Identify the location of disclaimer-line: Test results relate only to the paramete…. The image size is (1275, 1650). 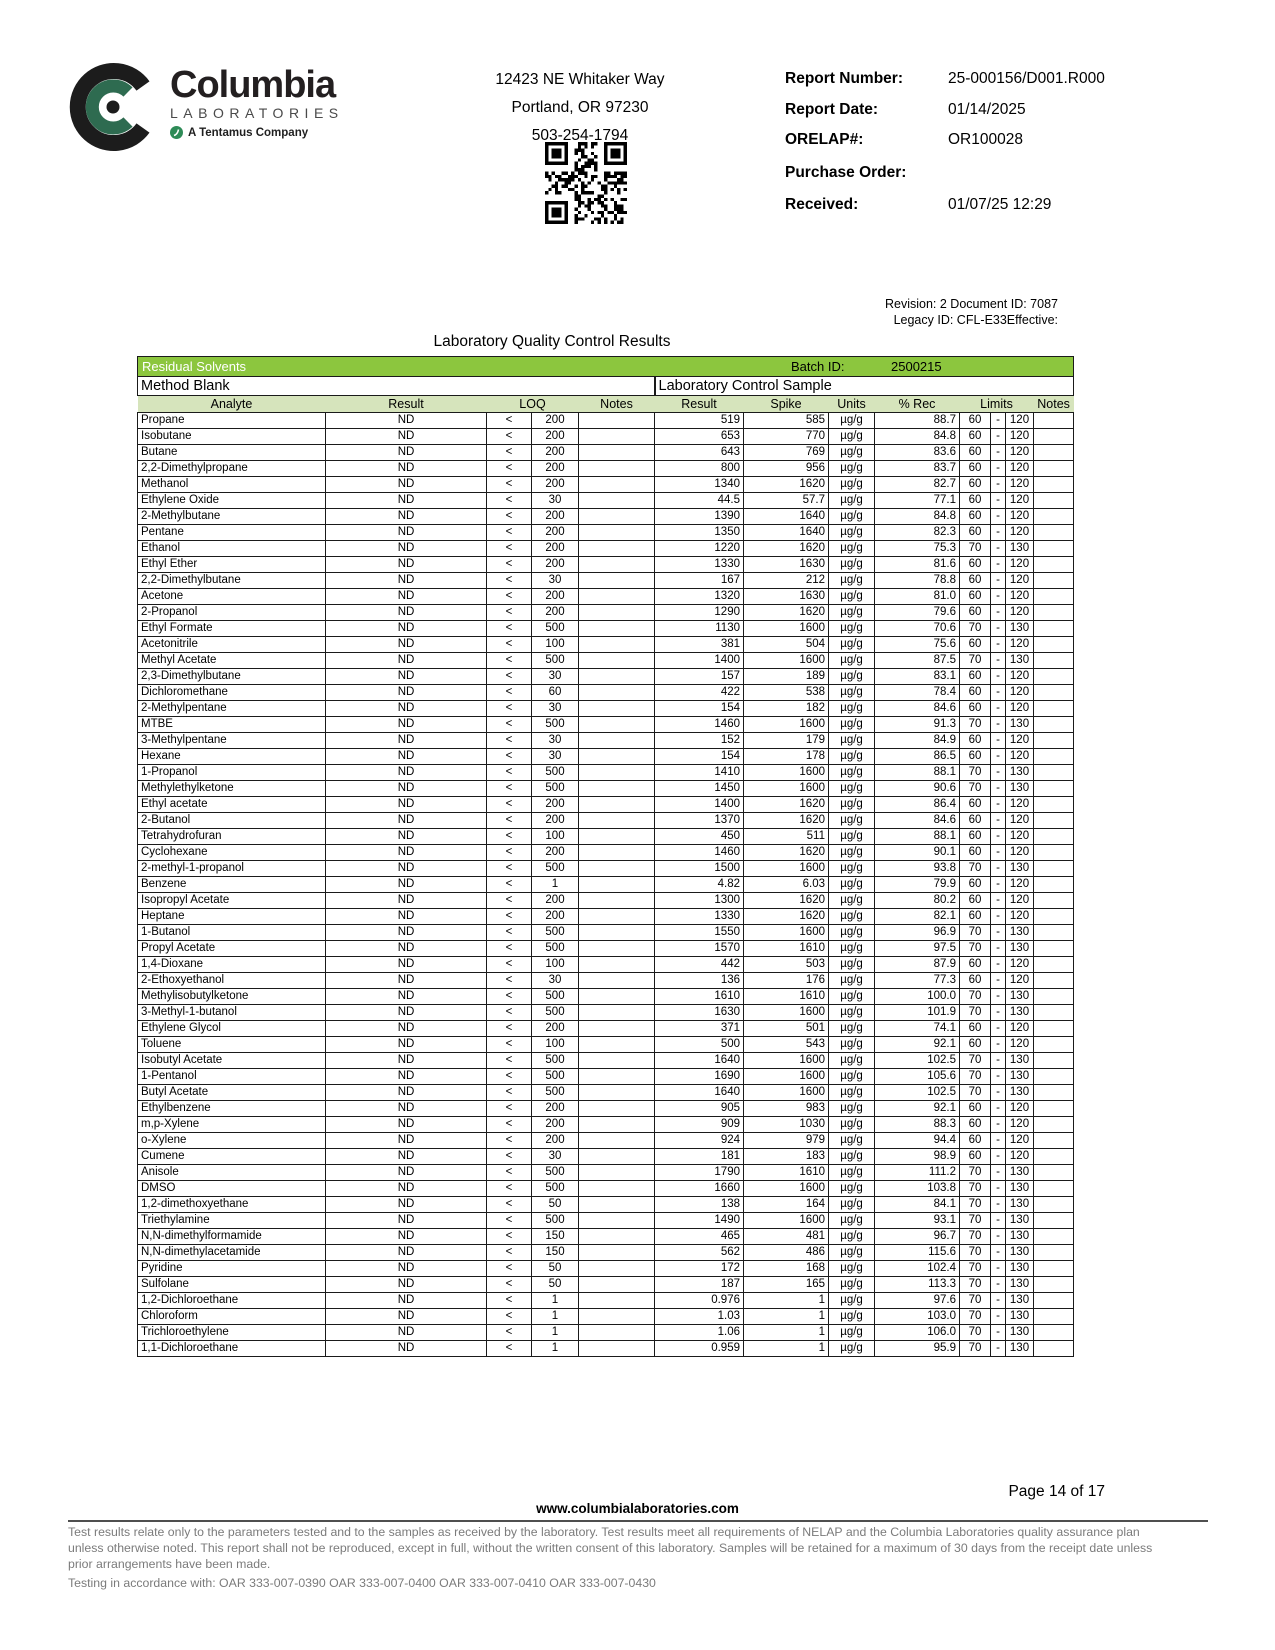
(604, 1532).